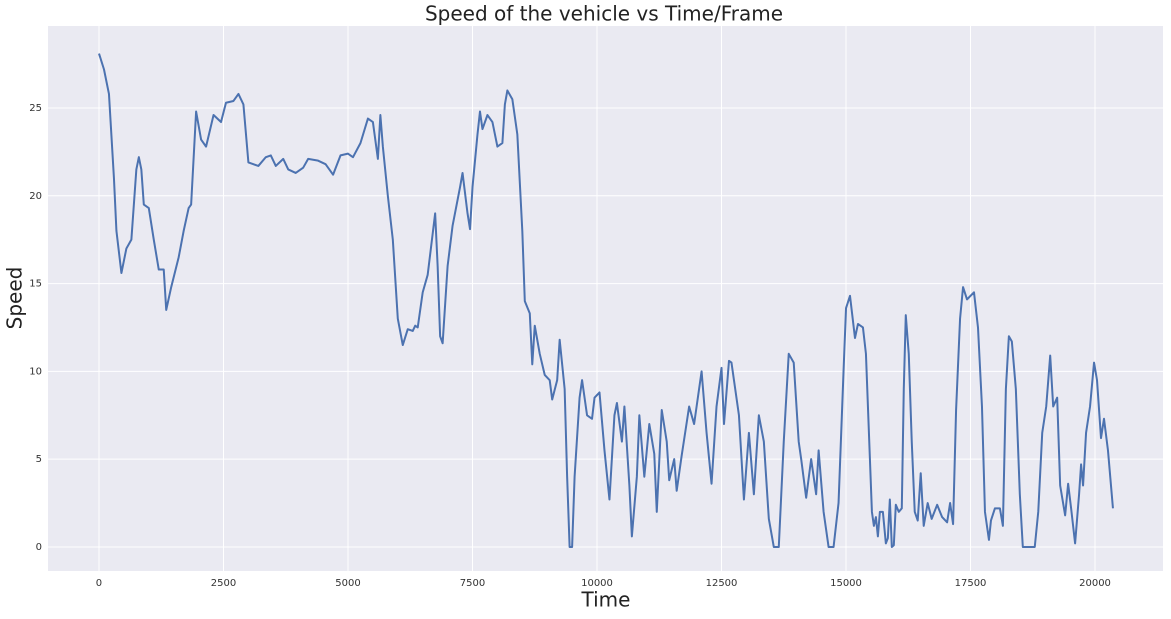 The width and height of the screenshot is (1171, 619). What do you see at coordinates (472, 583) in the screenshot?
I see `x-tick-label: 7500` at bounding box center [472, 583].